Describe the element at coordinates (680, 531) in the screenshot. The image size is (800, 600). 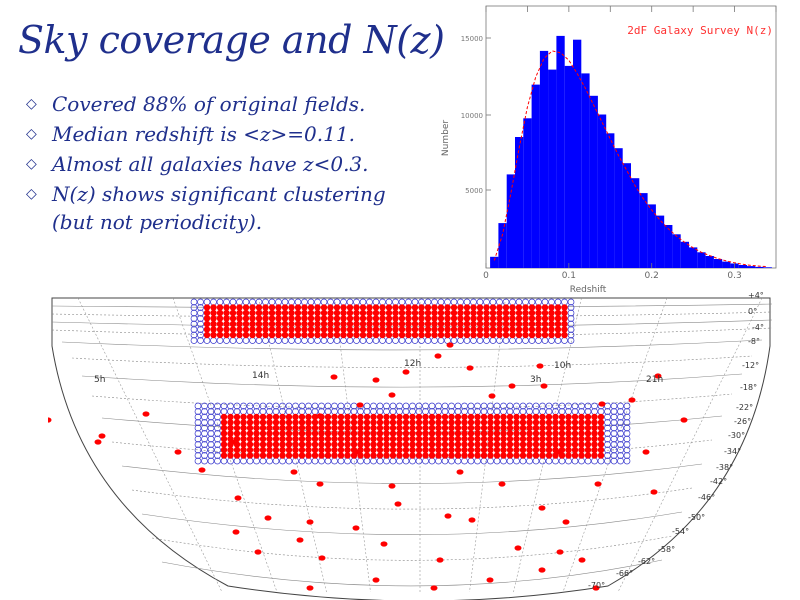
I see `dec-label: -54°` at that location.